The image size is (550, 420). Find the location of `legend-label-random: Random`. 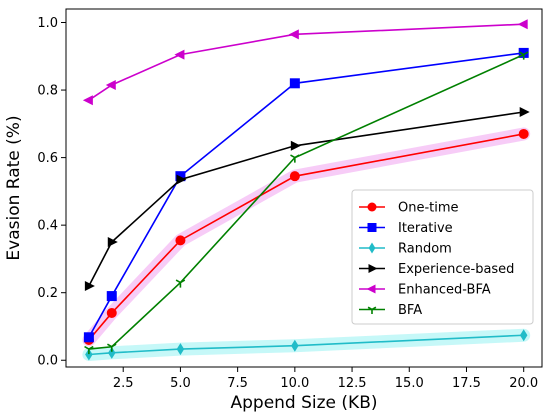

legend-label-random: Random is located at coordinates (425, 249).